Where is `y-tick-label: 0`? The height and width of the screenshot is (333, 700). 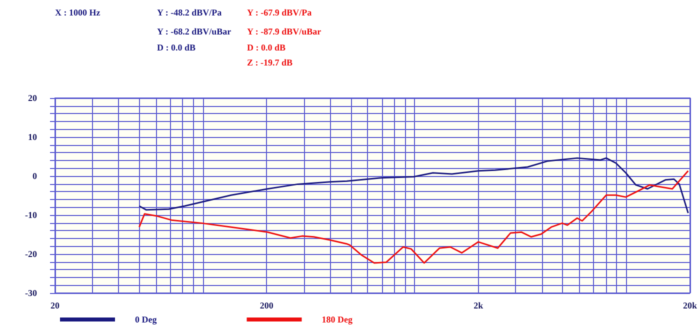
y-tick-label: 0 is located at coordinates (35, 176).